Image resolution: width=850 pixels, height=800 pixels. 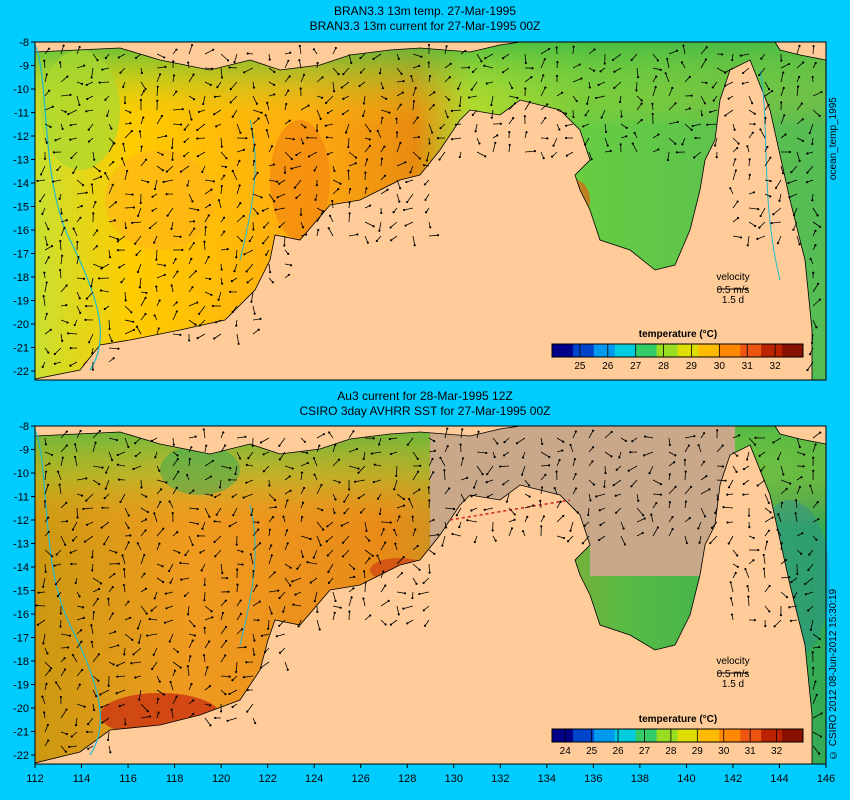 What do you see at coordinates (779, 779) in the screenshot?
I see `lon-tick-label: 144` at bounding box center [779, 779].